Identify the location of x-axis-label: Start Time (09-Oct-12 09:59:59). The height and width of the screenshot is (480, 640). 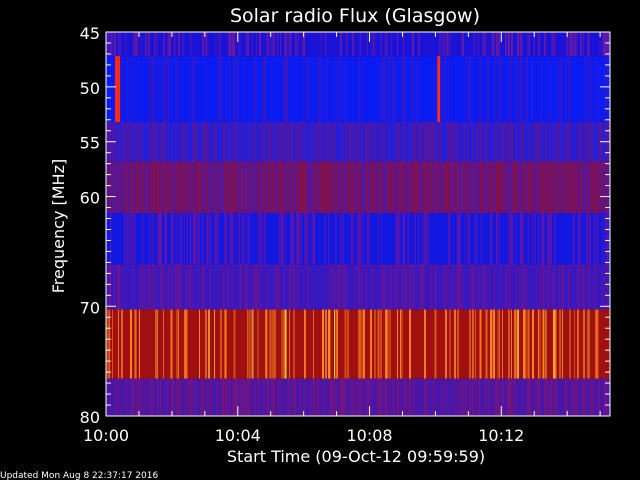
(356, 456).